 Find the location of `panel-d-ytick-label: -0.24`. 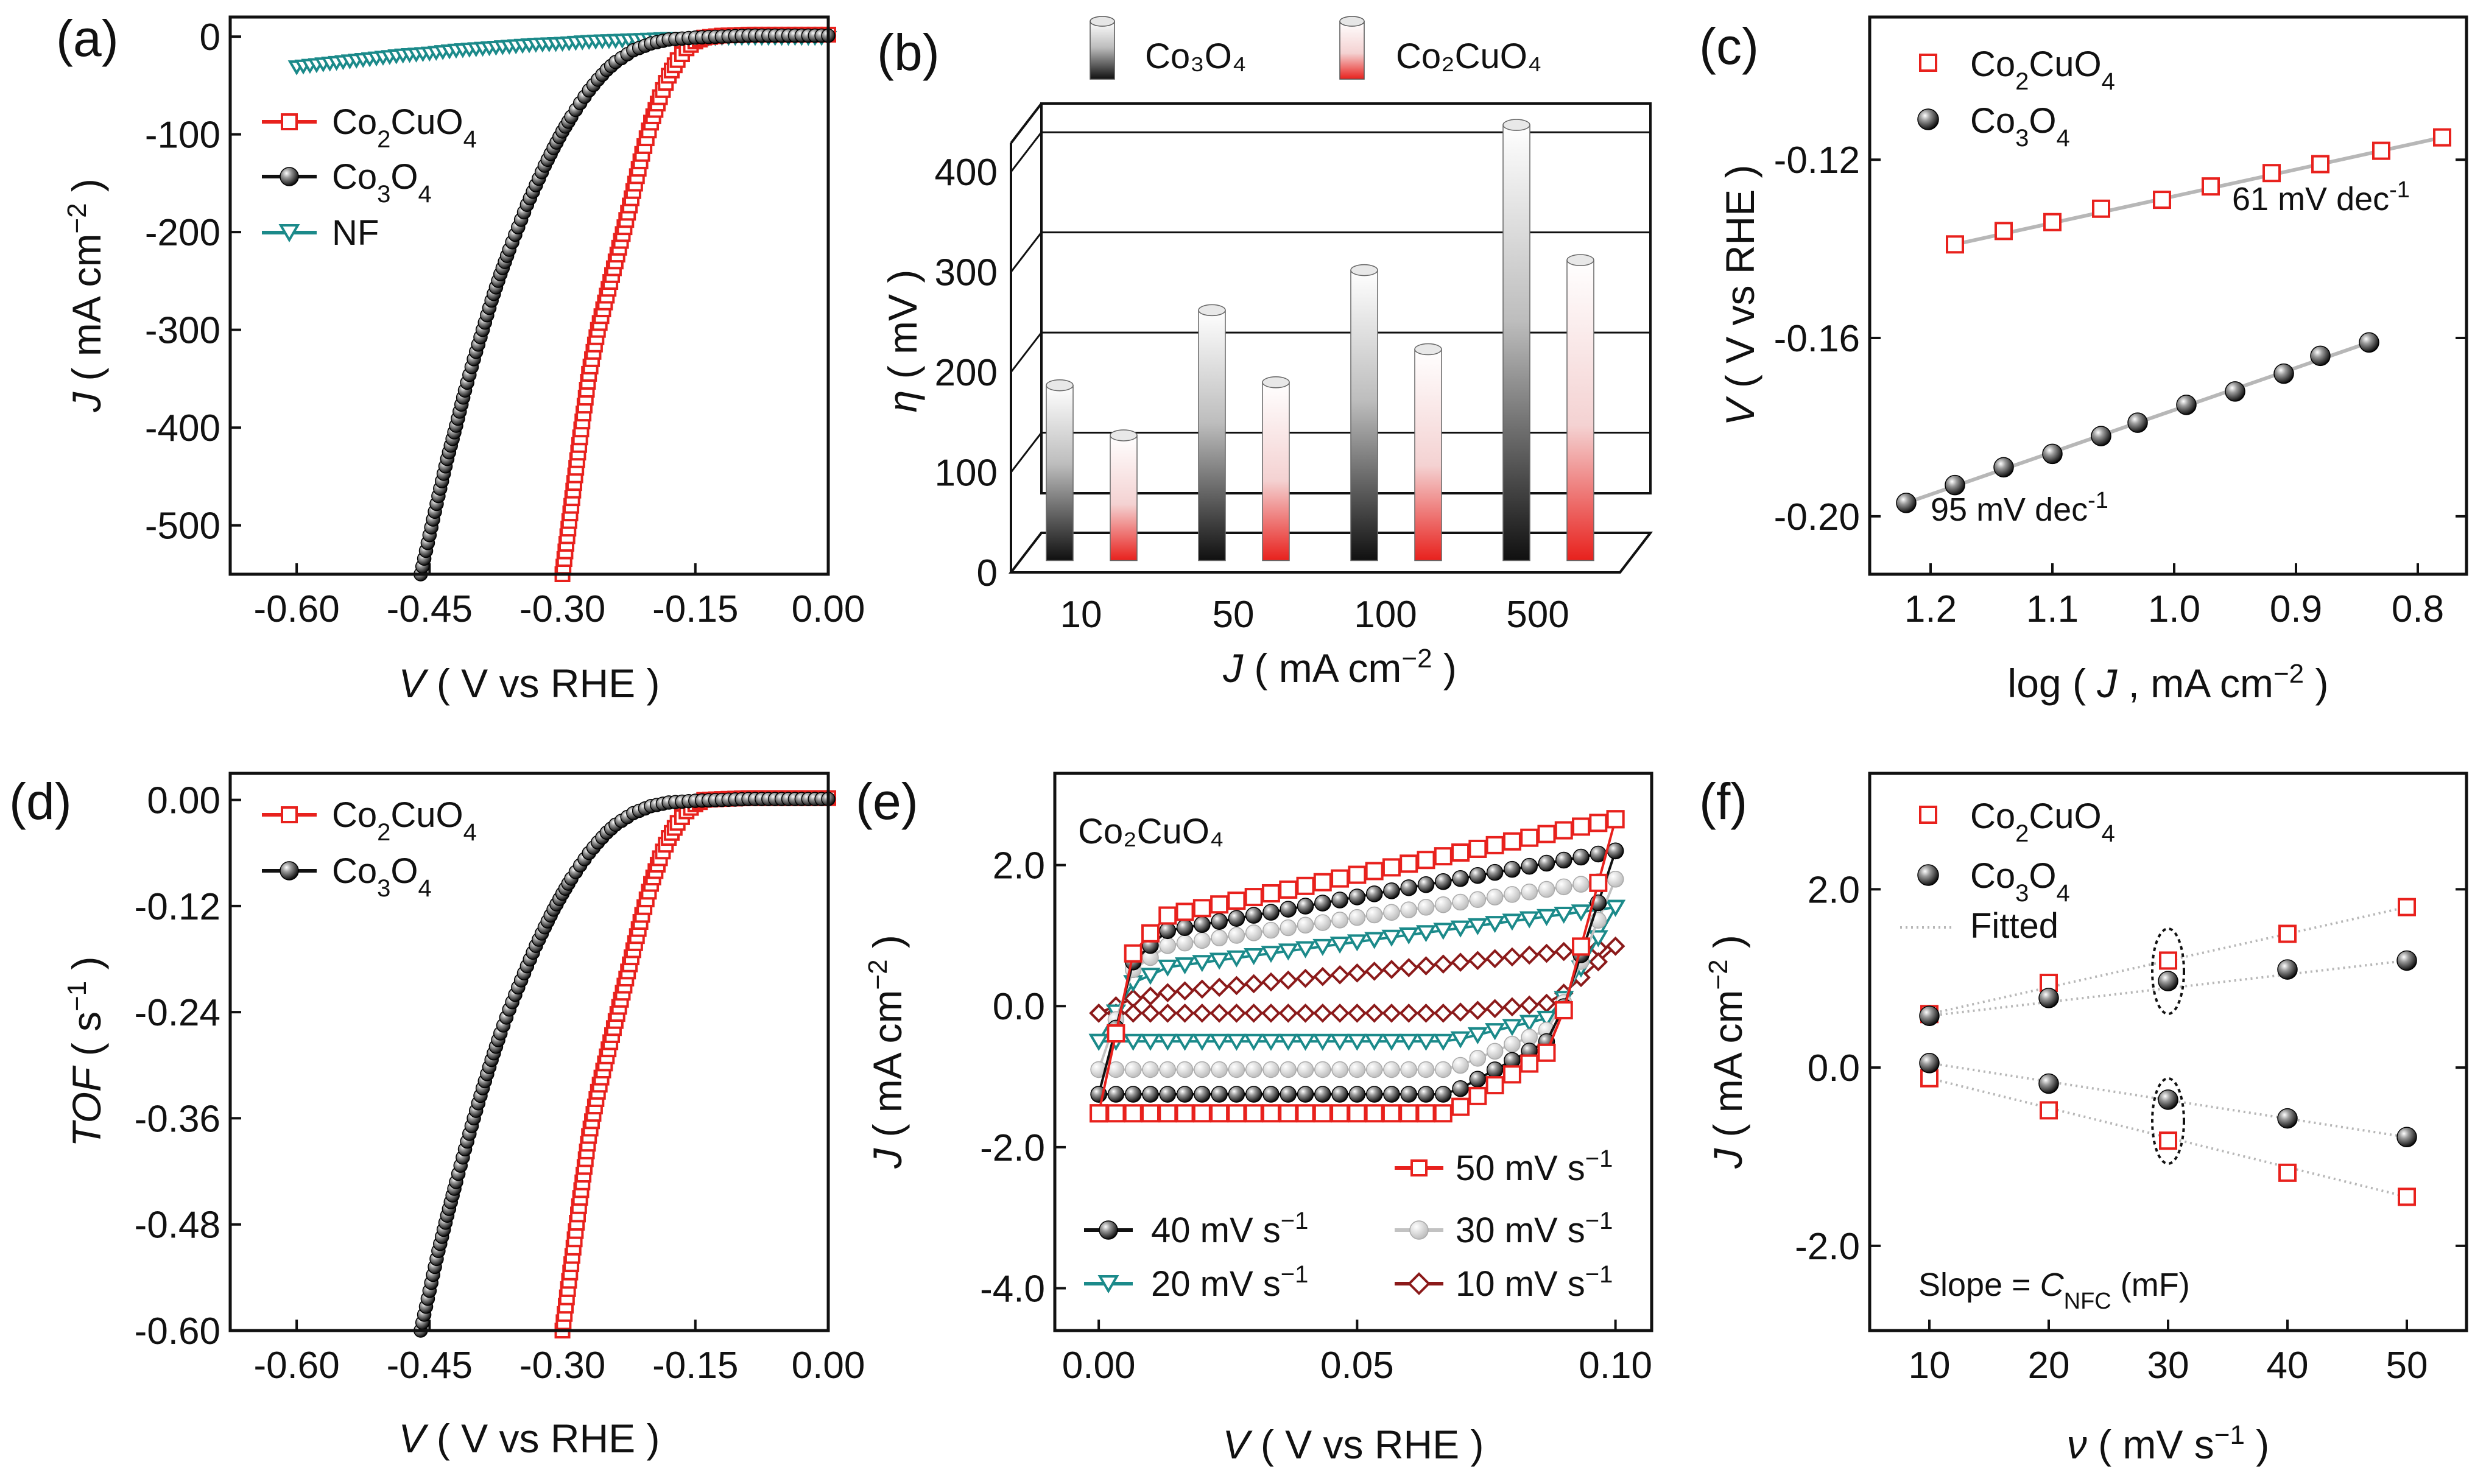

panel-d-ytick-label: -0.24 is located at coordinates (178, 1013).